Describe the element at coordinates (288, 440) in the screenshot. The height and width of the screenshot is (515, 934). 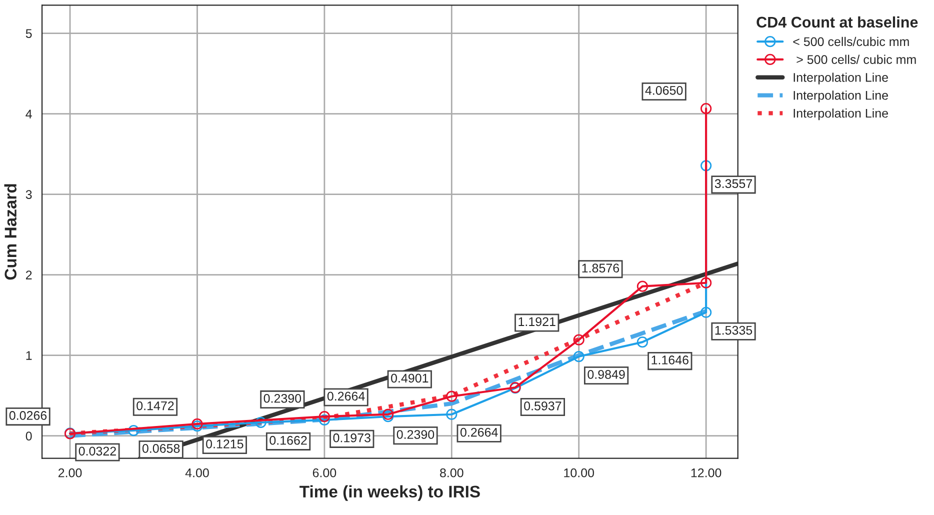
I see `data-label: 0.1662` at that location.